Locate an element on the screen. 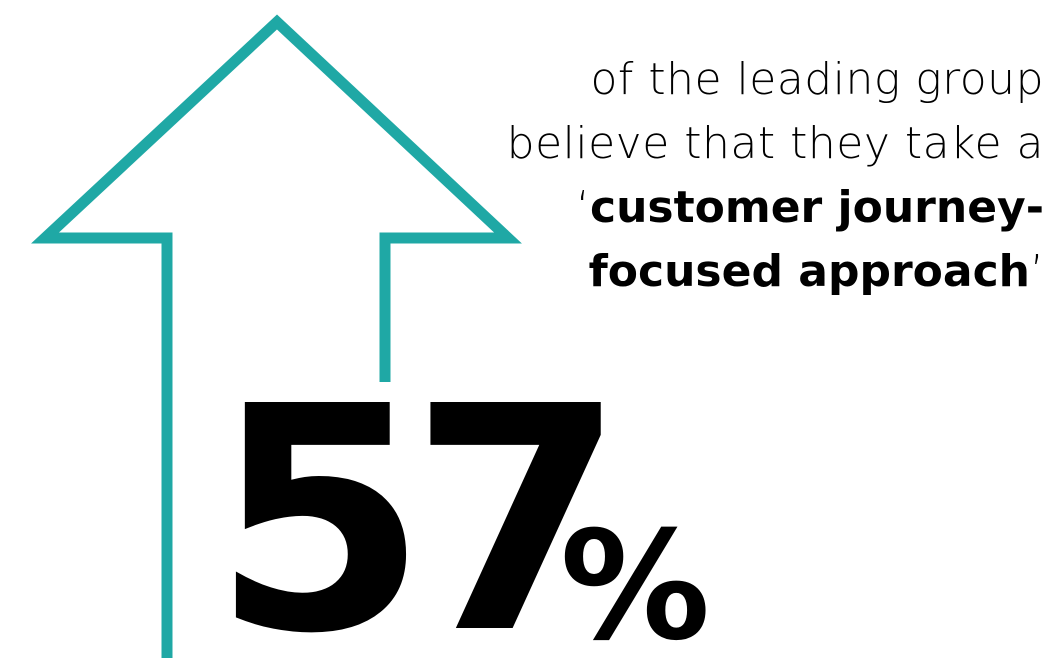 The height and width of the screenshot is (658, 1058). caption-line-3: ‘customer journey- is located at coordinates (724, 208).